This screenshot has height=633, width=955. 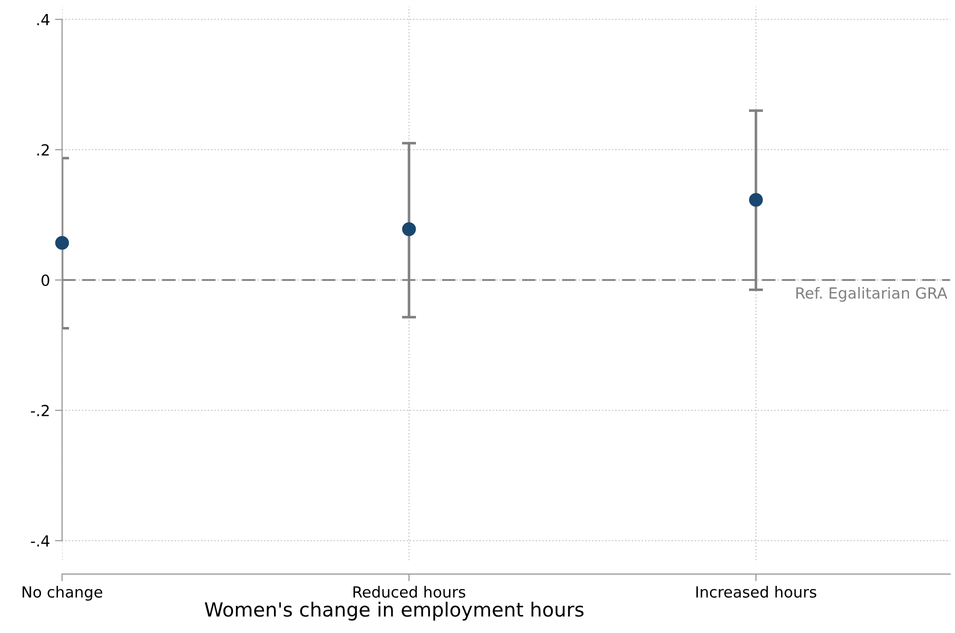 What do you see at coordinates (410, 592) in the screenshot?
I see `x-tick-label: Reduced hours` at bounding box center [410, 592].